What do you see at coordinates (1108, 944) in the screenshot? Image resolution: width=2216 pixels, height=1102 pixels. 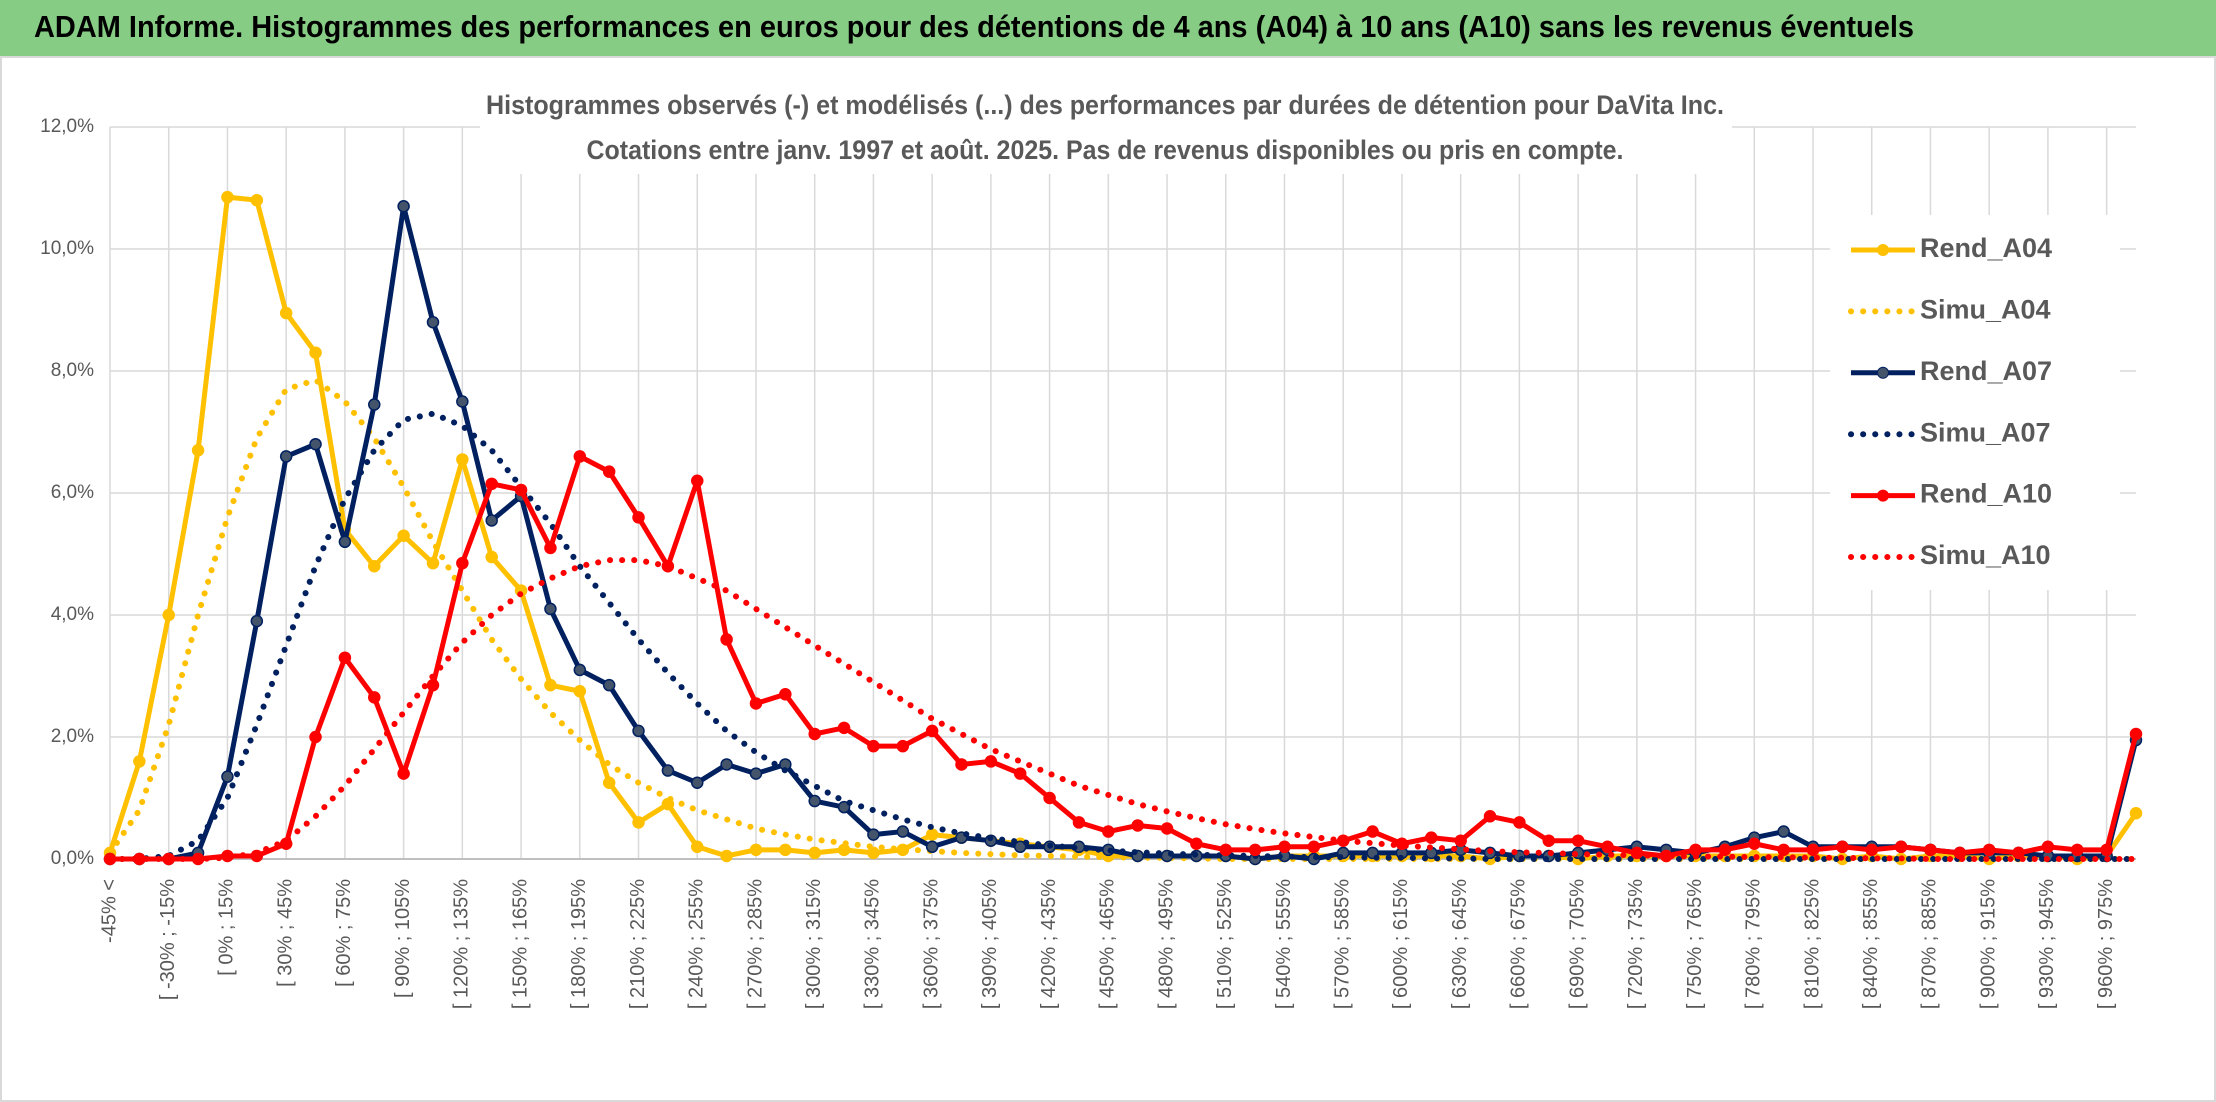 I see `x-tick-label: [ 450% ; 465%` at bounding box center [1108, 944].